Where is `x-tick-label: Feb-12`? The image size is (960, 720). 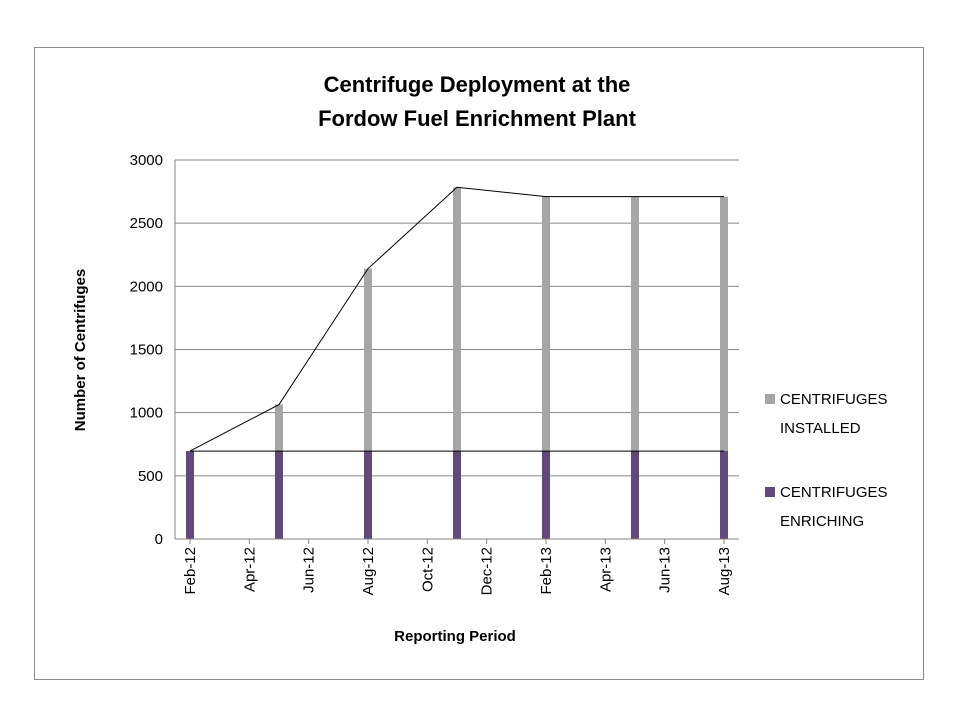 x-tick-label: Feb-12 is located at coordinates (190, 571).